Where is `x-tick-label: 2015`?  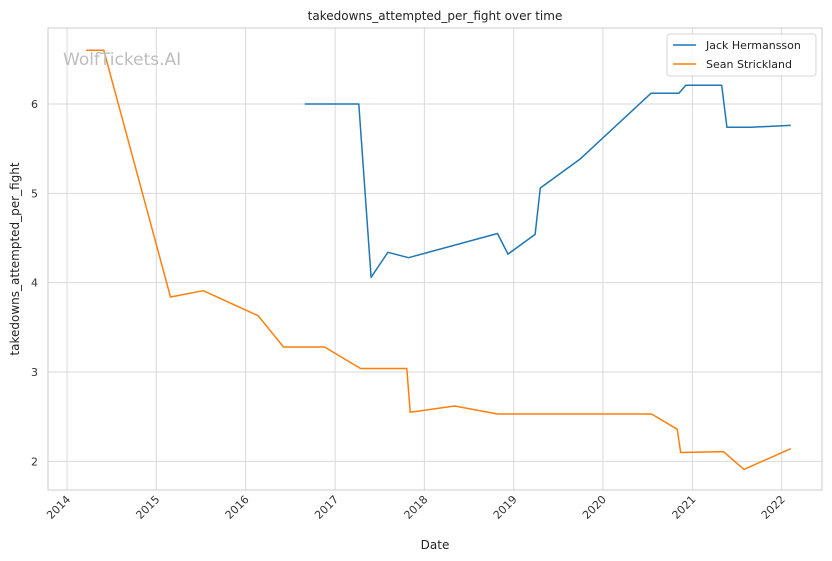
x-tick-label: 2015 is located at coordinates (147, 507).